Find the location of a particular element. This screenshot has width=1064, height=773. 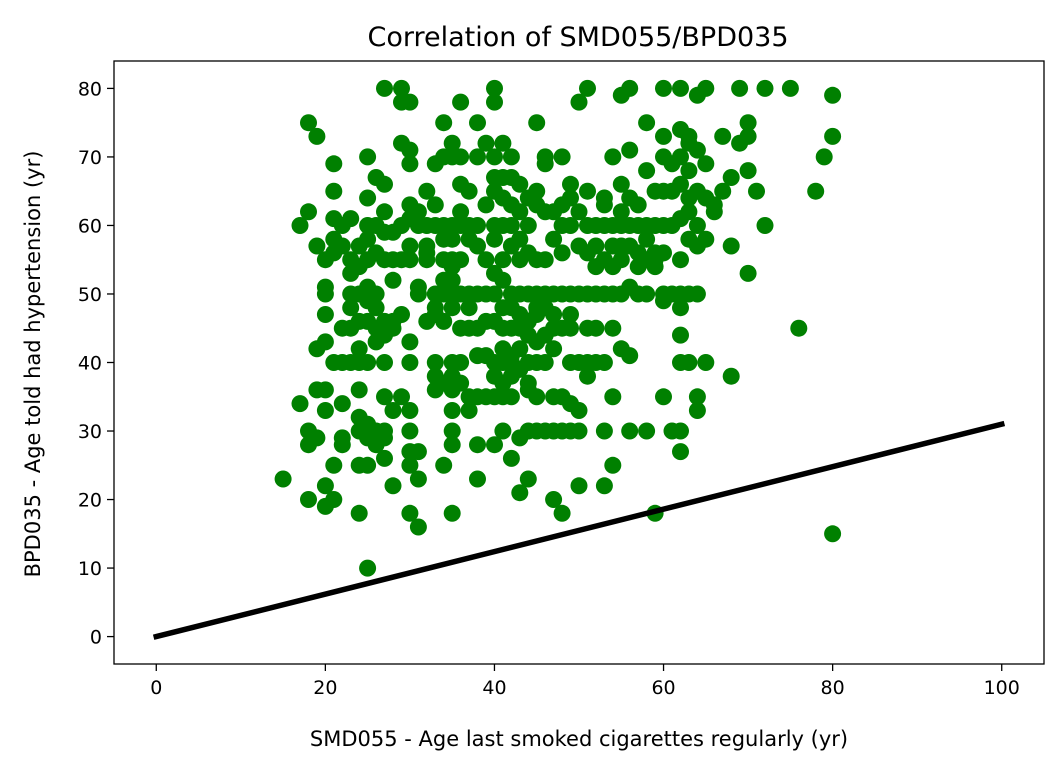

x-tick-label: 40 is located at coordinates (494, 688).